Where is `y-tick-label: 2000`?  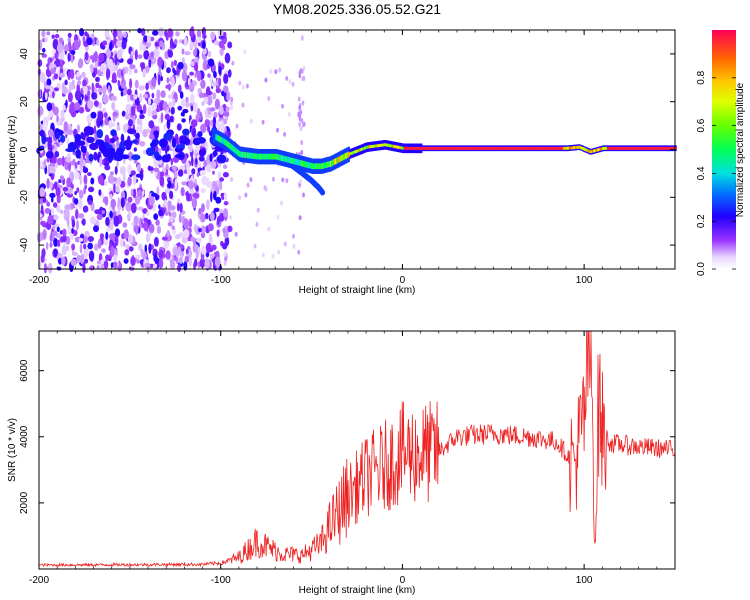 y-tick-label: 2000 is located at coordinates (24, 502).